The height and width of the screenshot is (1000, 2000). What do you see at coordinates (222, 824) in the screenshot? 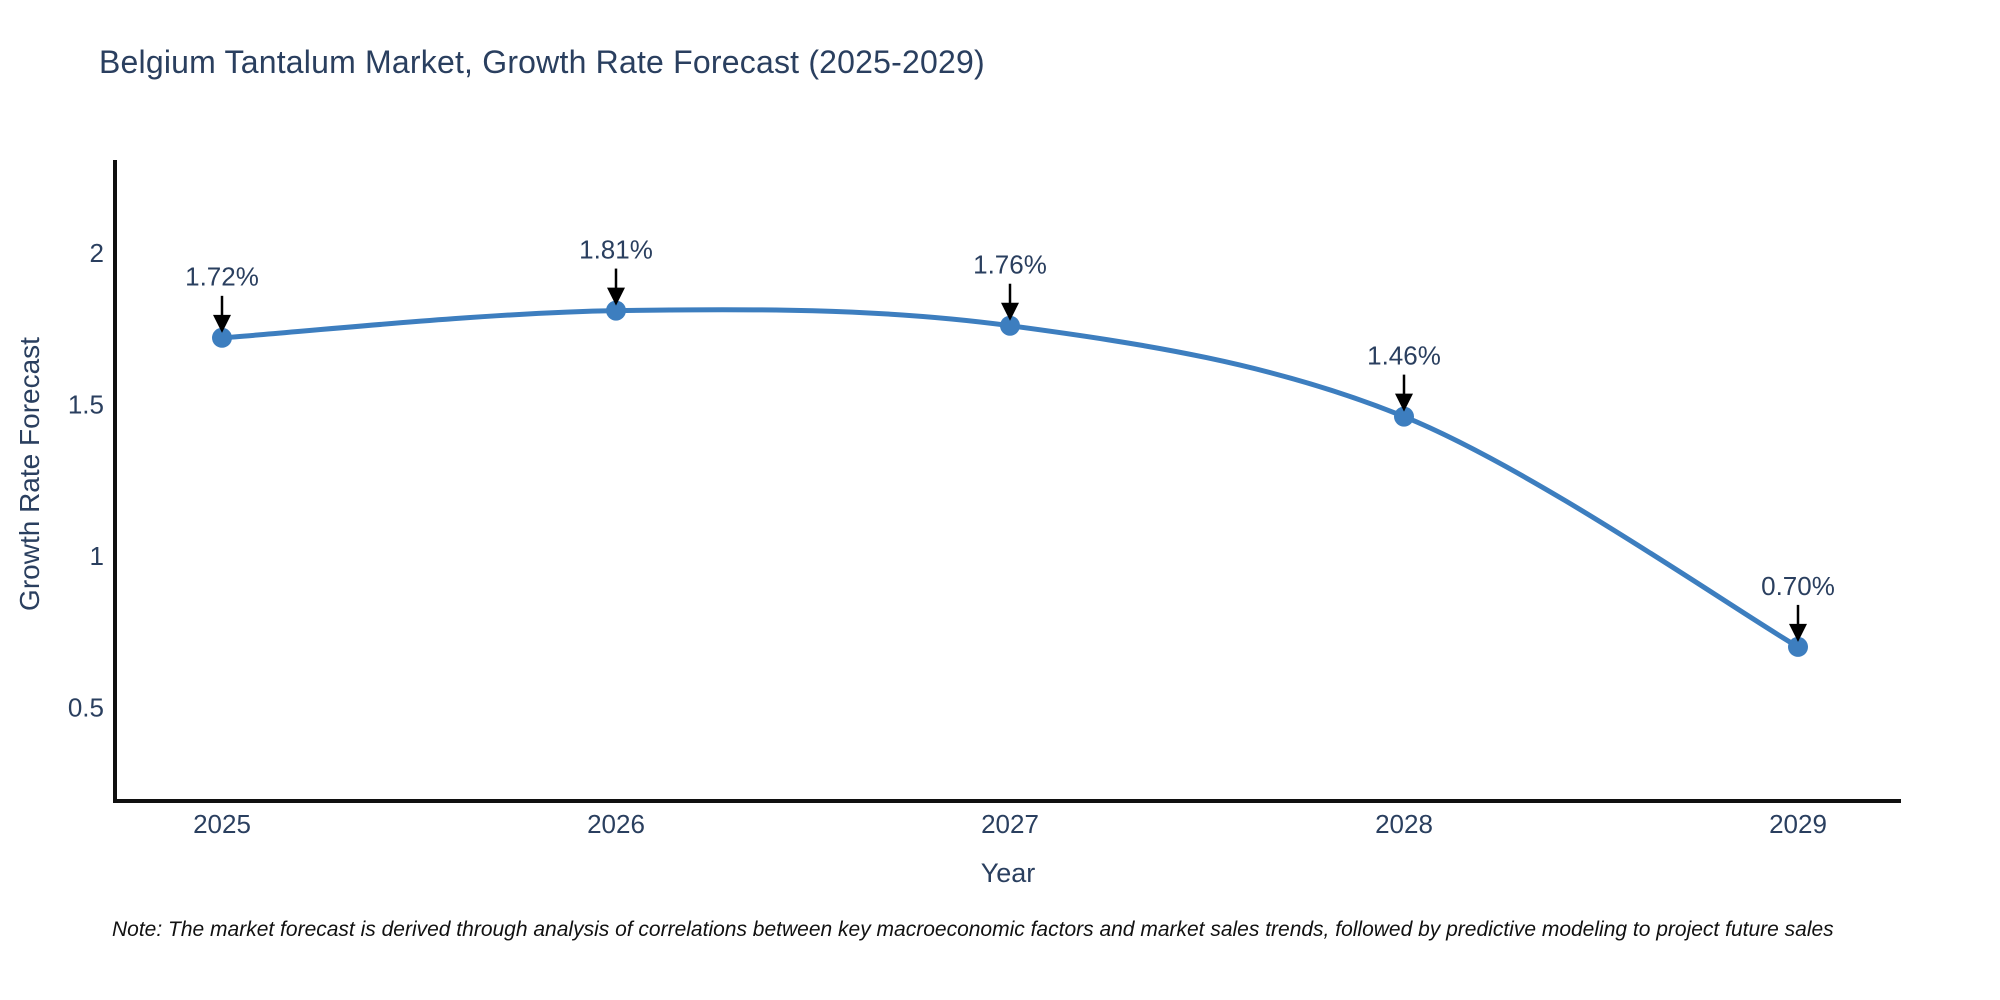
I see `x-tick-label: 2025` at bounding box center [222, 824].